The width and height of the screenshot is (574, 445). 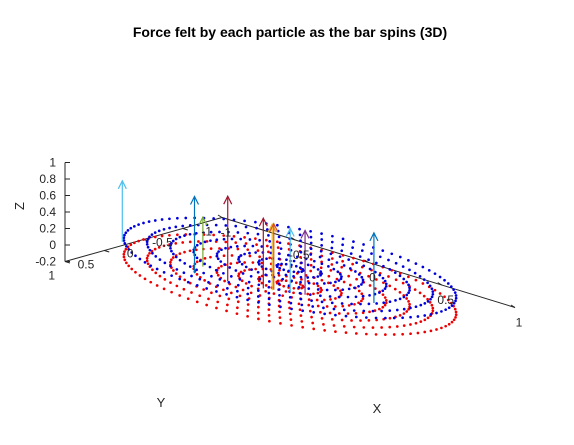 I want to click on force-vector-head, so click(x=374, y=236).